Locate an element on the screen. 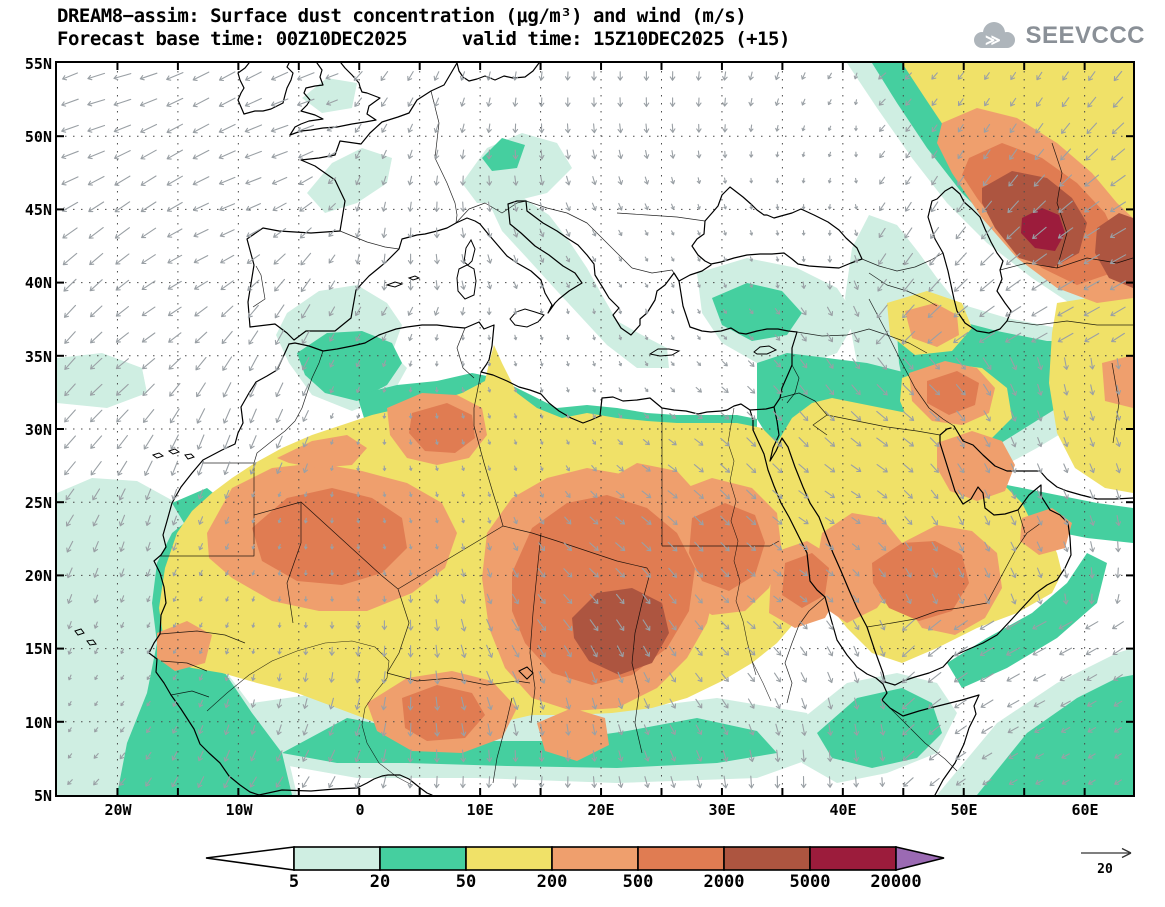 This screenshot has height=907, width=1165. wind-reference is located at coordinates (1108, 855).